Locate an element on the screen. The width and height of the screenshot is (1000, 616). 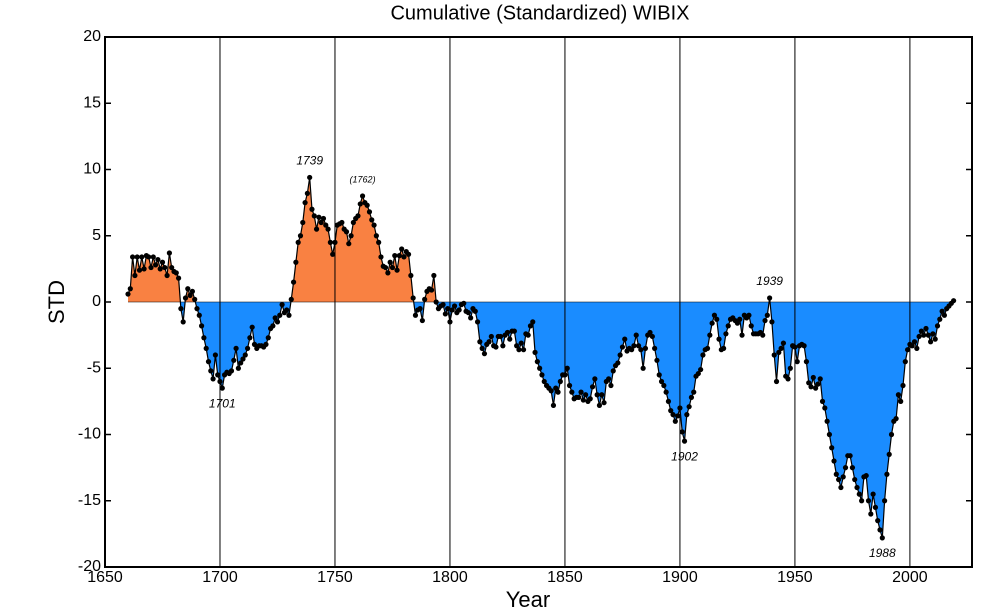
x-tick-label: 1900 is located at coordinates (680, 577).